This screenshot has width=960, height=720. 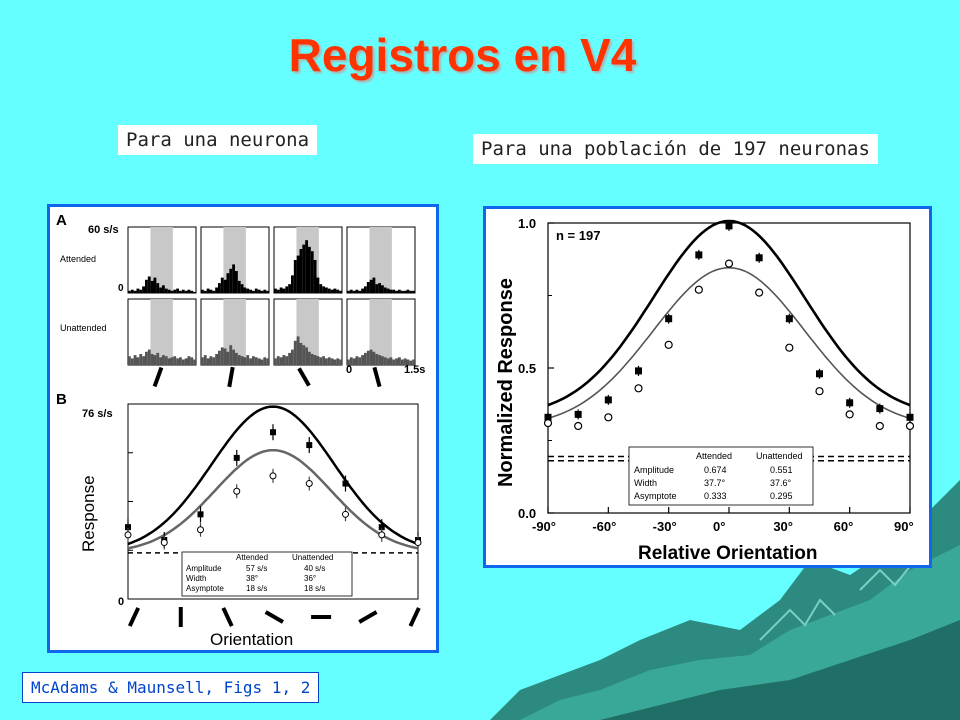 I want to click on pop-n-annotation: n = 197, so click(x=578, y=235).